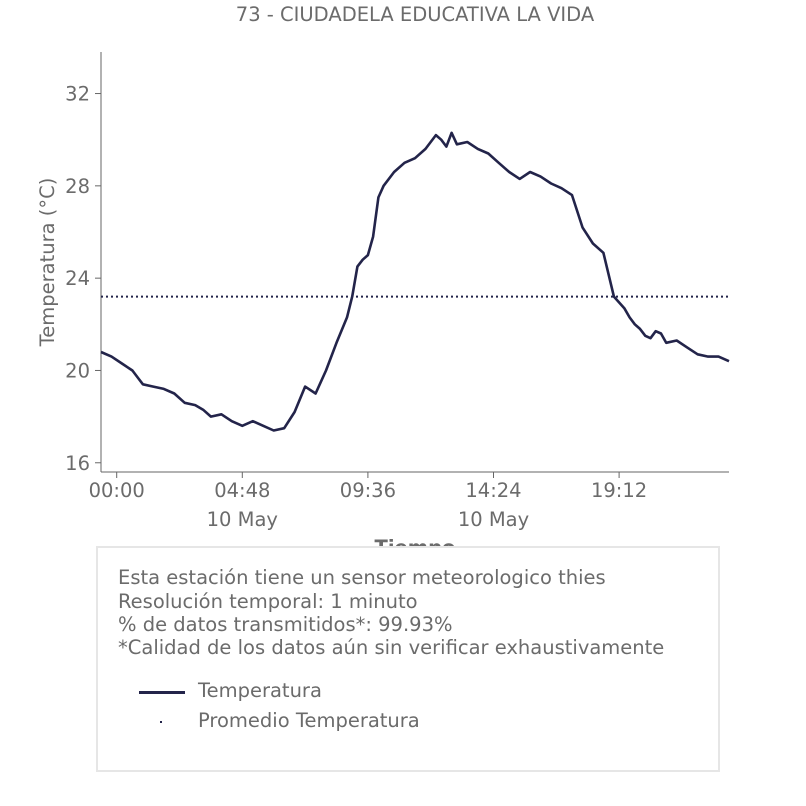 The image size is (806, 806). I want to click on info-line-data-percent: % de datos transmitidos*: 99.93%, so click(285, 624).